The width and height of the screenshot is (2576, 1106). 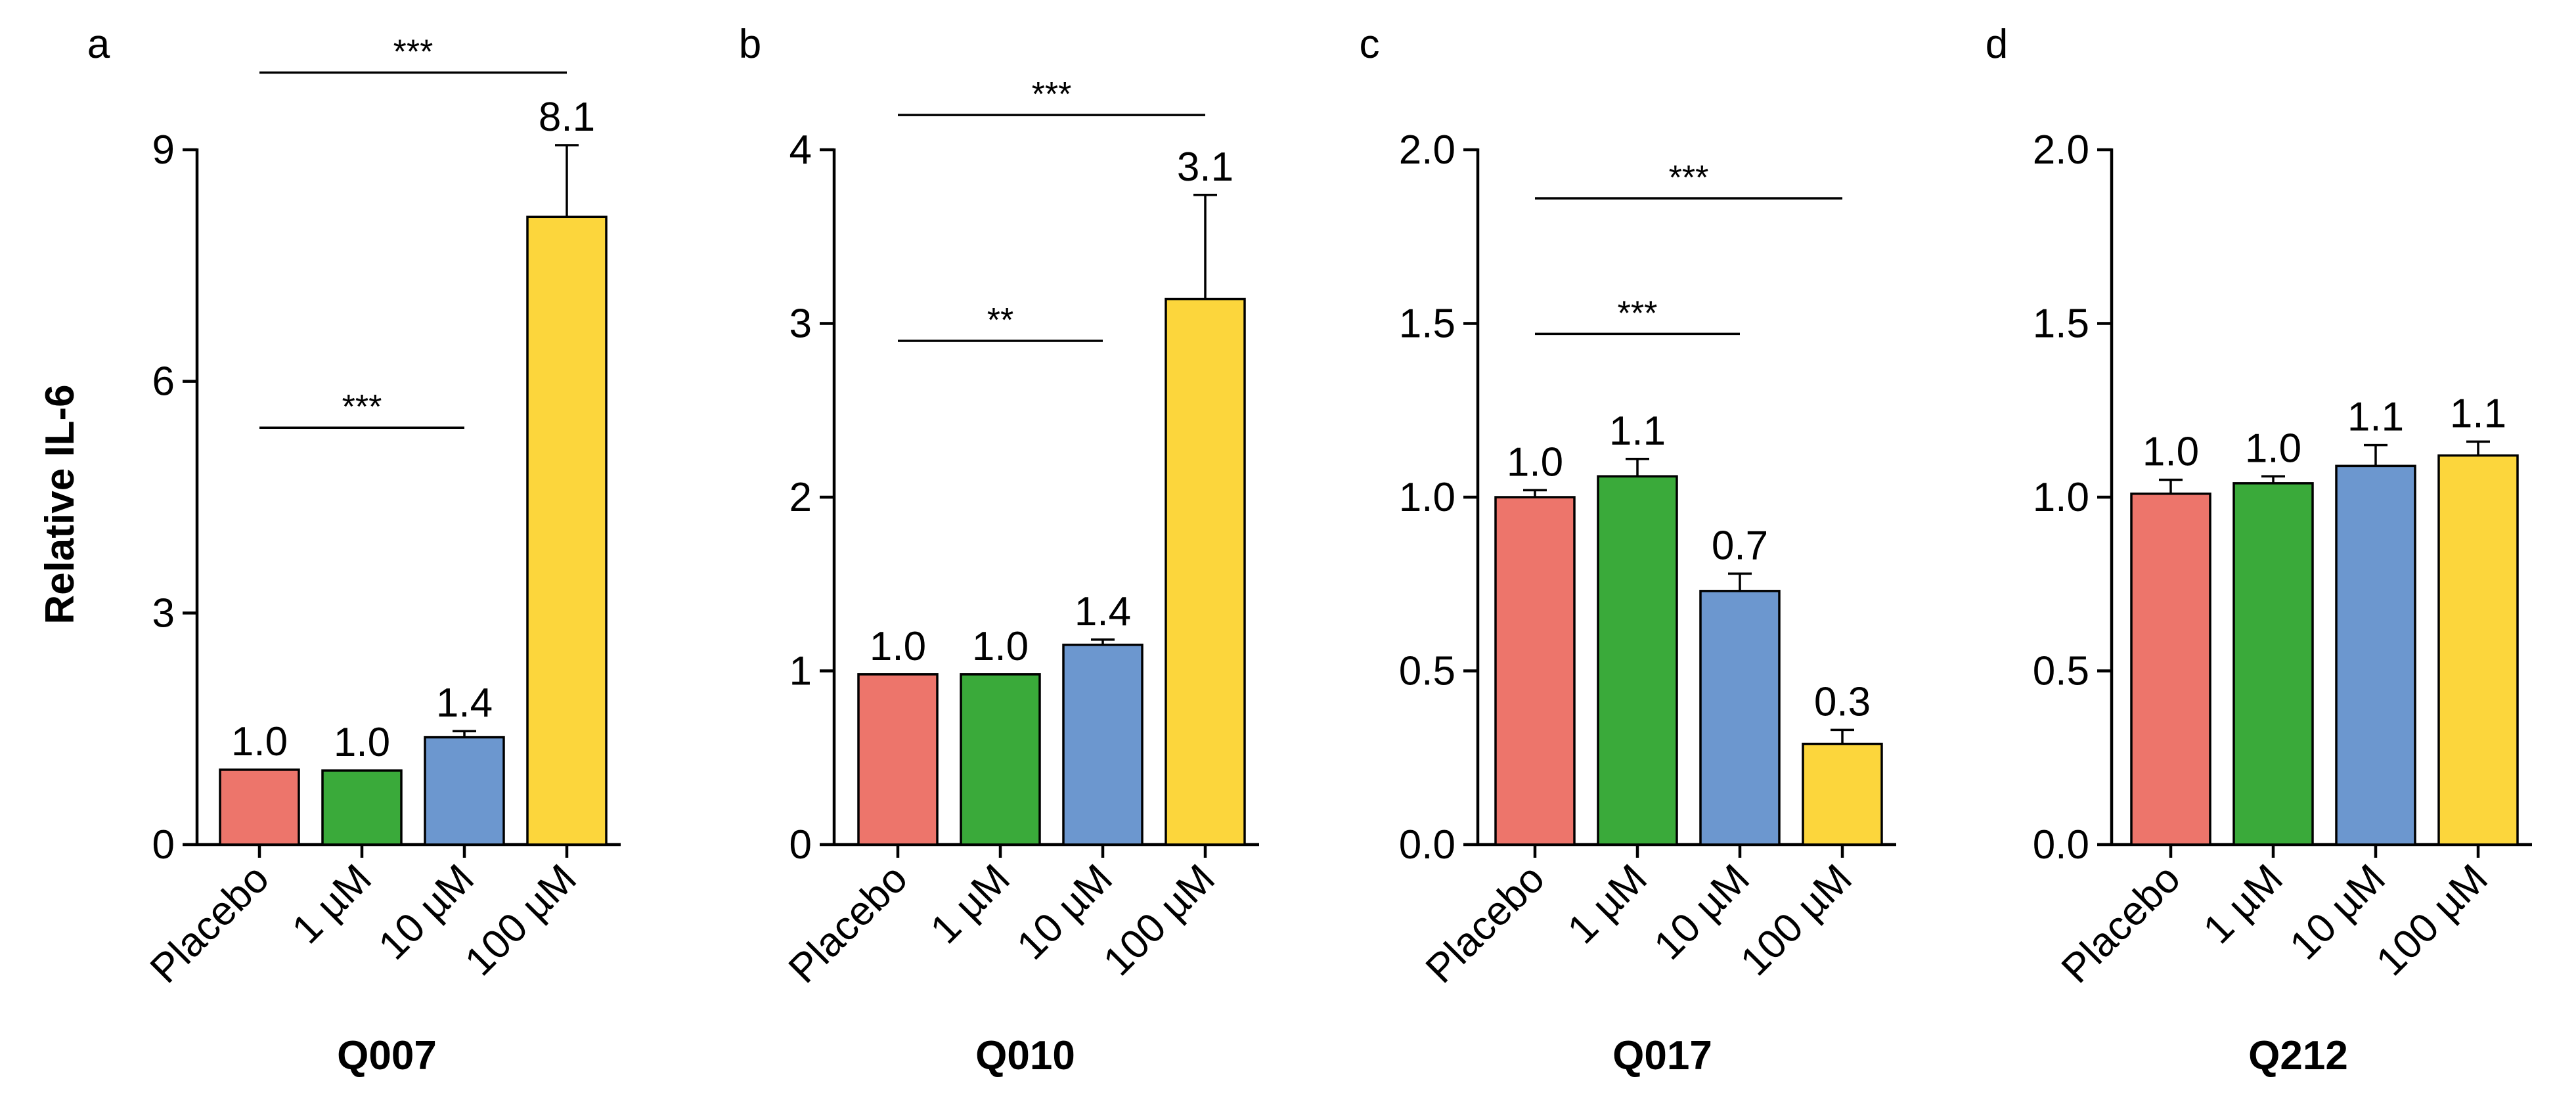 I want to click on significance-stars: **, so click(x=1000, y=320).